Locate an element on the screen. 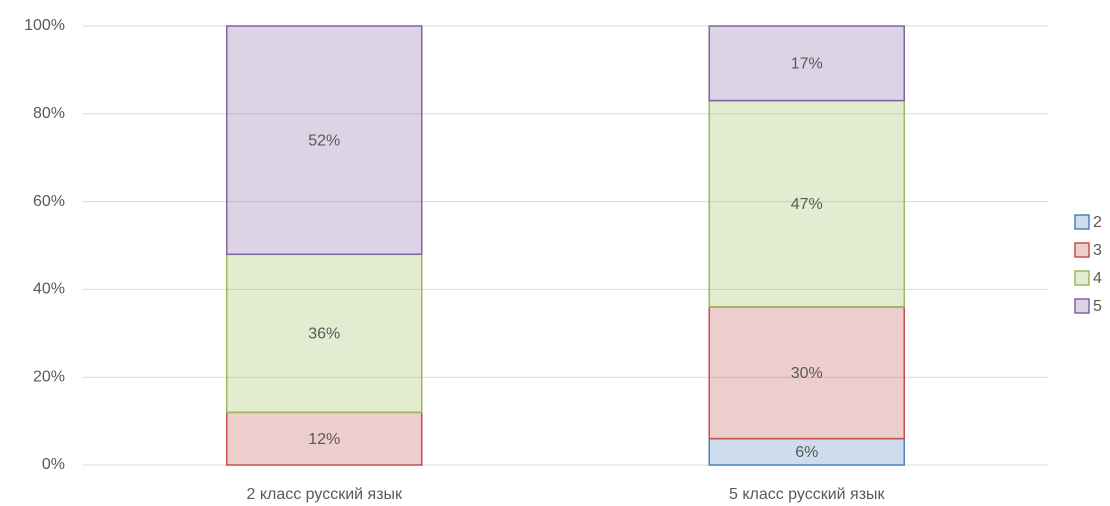 The image size is (1110, 506). data-label: 12% is located at coordinates (324, 439).